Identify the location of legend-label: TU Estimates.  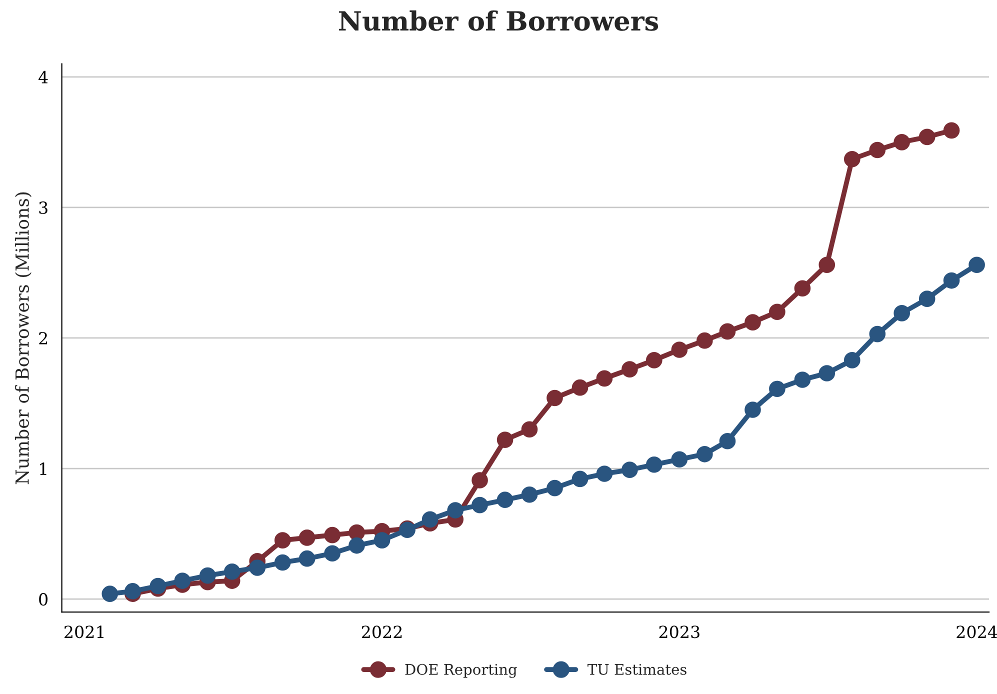
(637, 669).